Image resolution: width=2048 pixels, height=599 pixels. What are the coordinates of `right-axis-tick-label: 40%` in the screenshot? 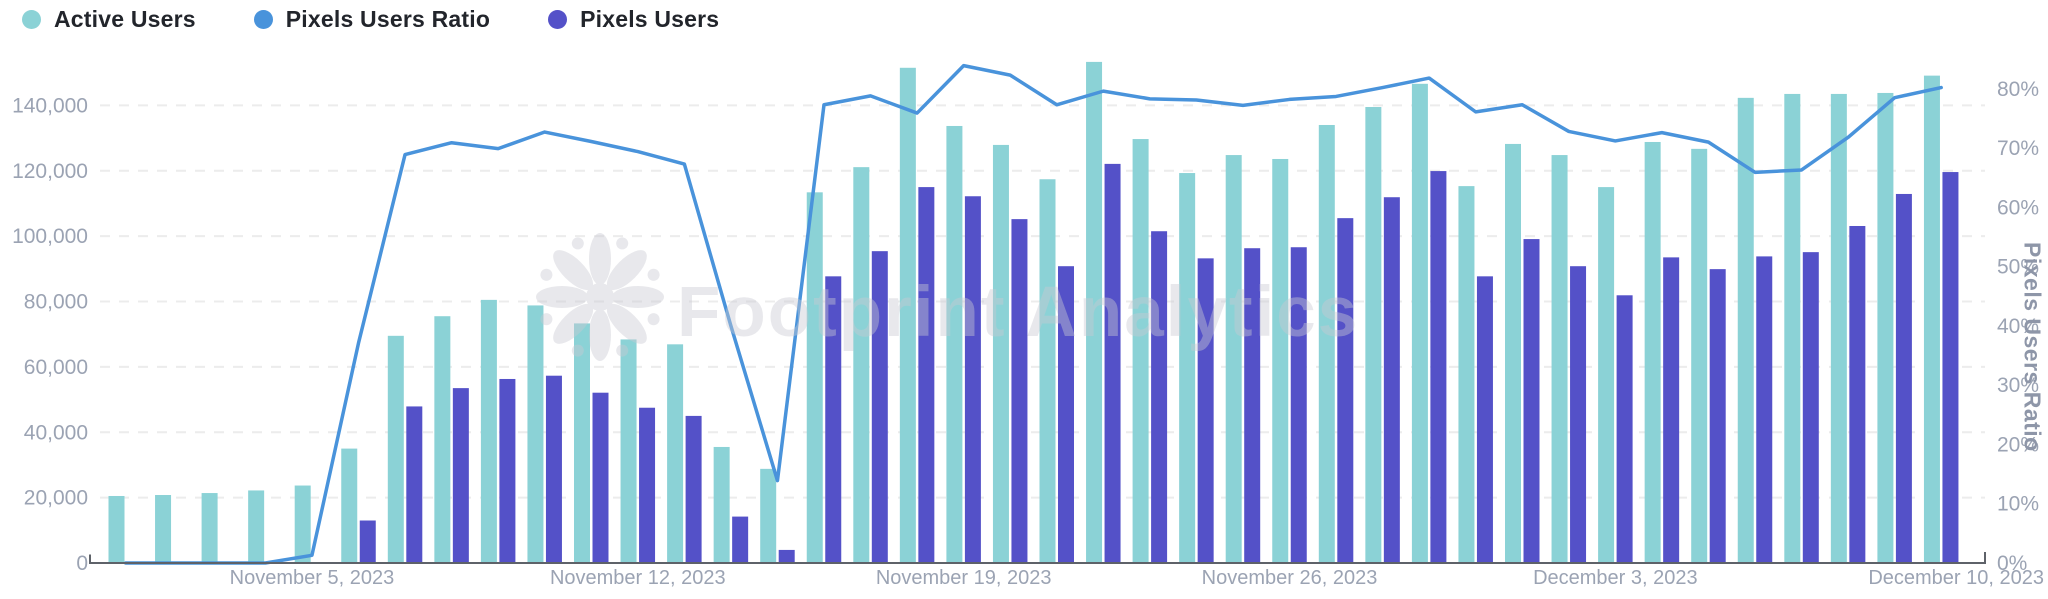 It's located at (2018, 326).